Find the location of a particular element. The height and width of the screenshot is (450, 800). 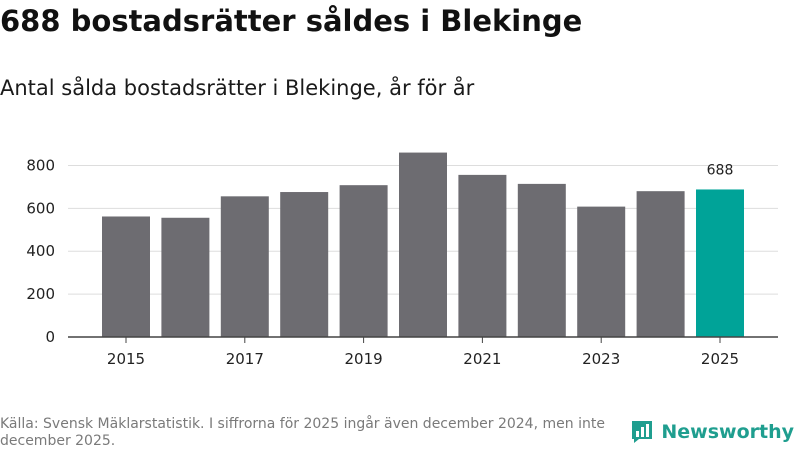

data-label-2025: 688 is located at coordinates (720, 170).